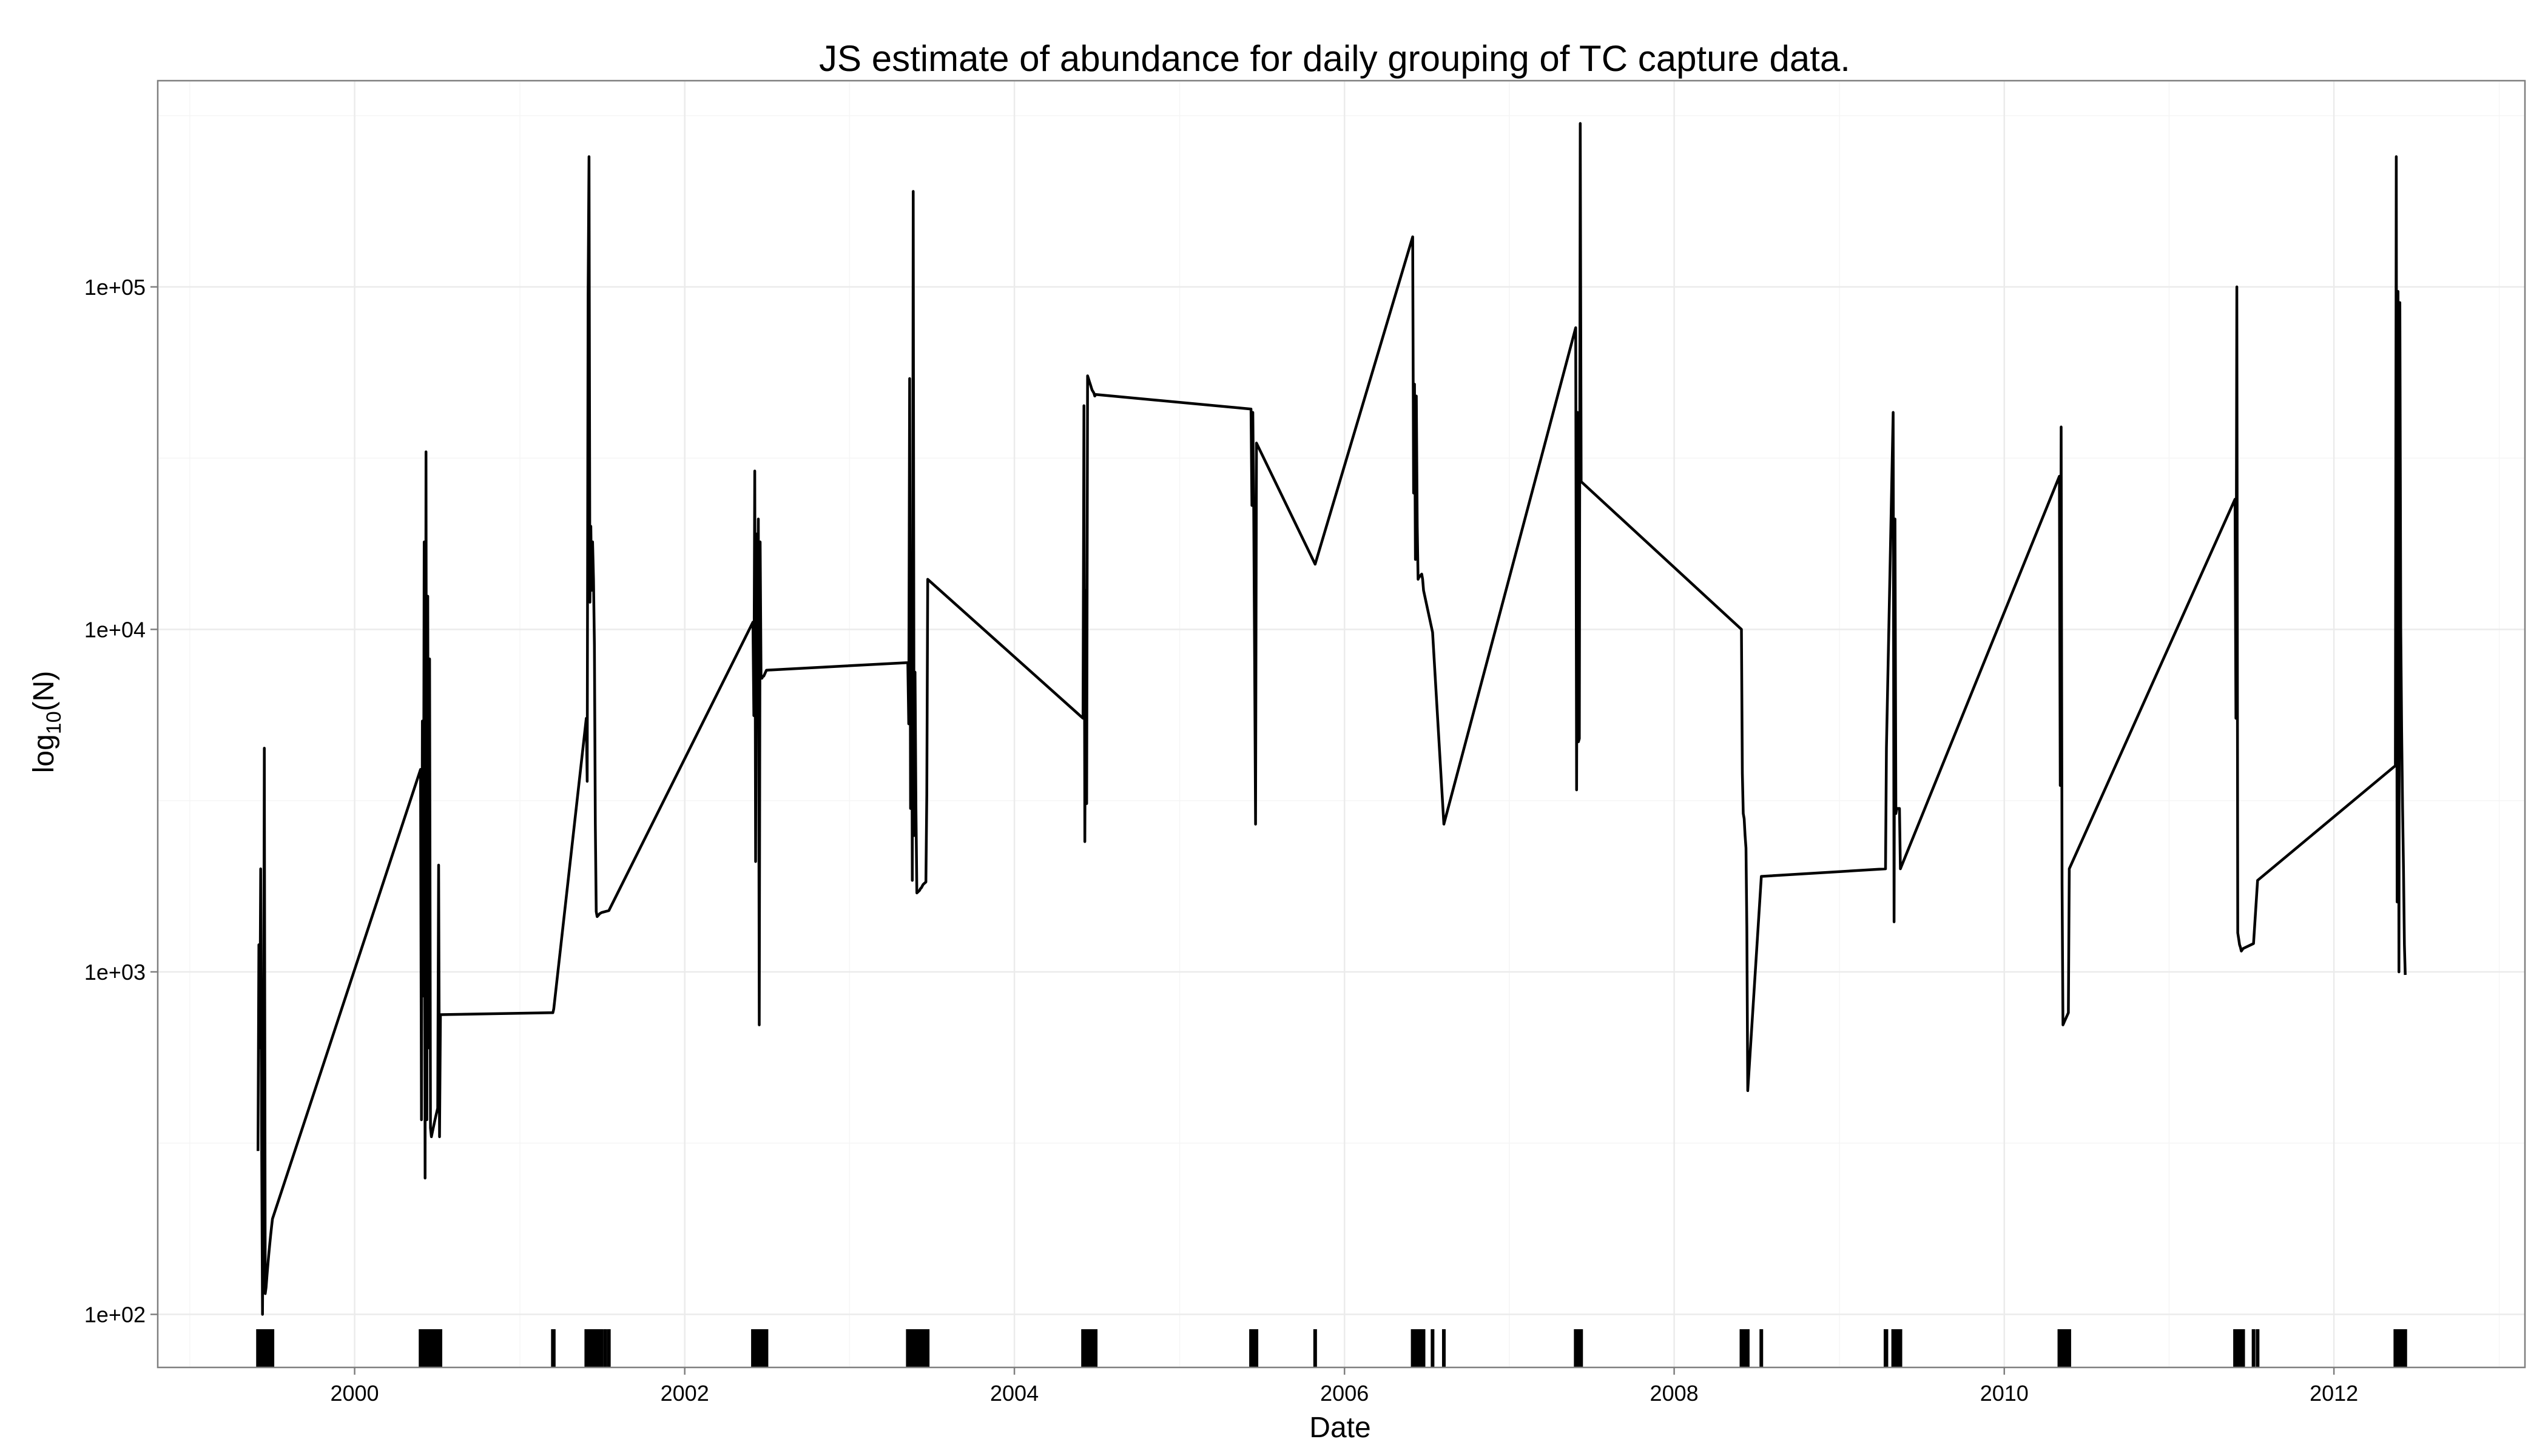 This screenshot has height=1456, width=2548. What do you see at coordinates (685, 1393) in the screenshot?
I see `x-tick-label: 2002` at bounding box center [685, 1393].